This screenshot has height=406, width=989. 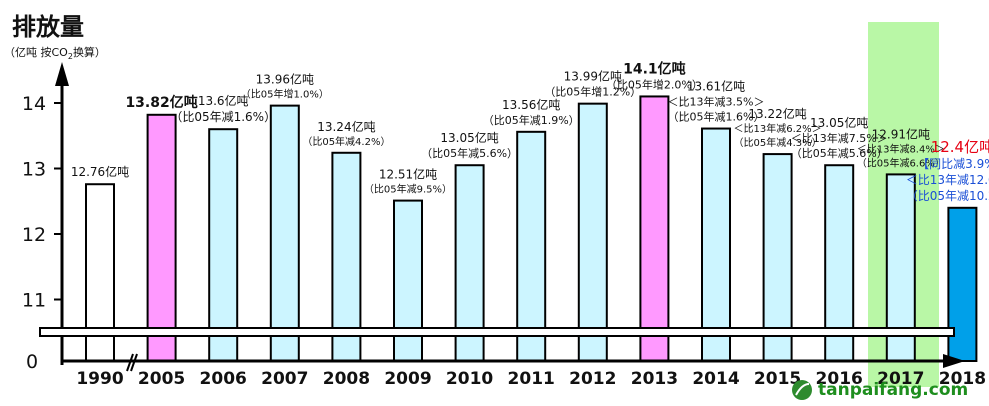 I want to click on data-label-note-2009-1: （比05年减9.5%）, so click(x=408, y=189).